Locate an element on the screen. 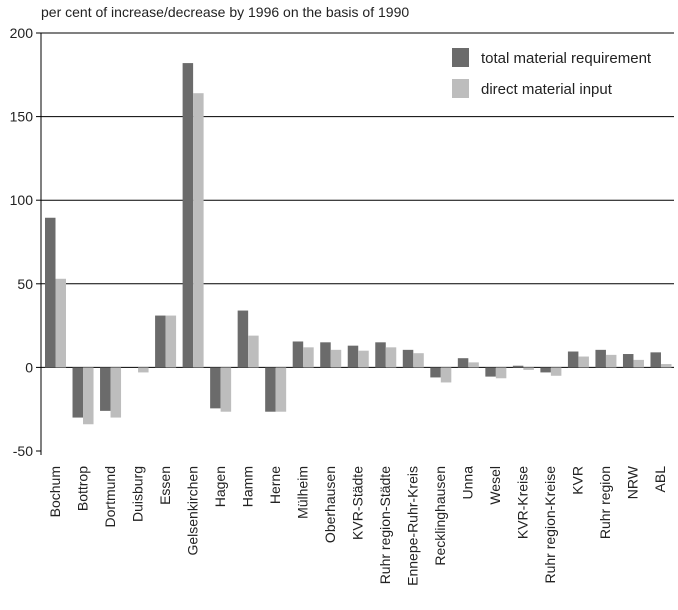 Image resolution: width=678 pixels, height=610 pixels. x-tick-label-duisburg: Duisburg is located at coordinates (137, 494).